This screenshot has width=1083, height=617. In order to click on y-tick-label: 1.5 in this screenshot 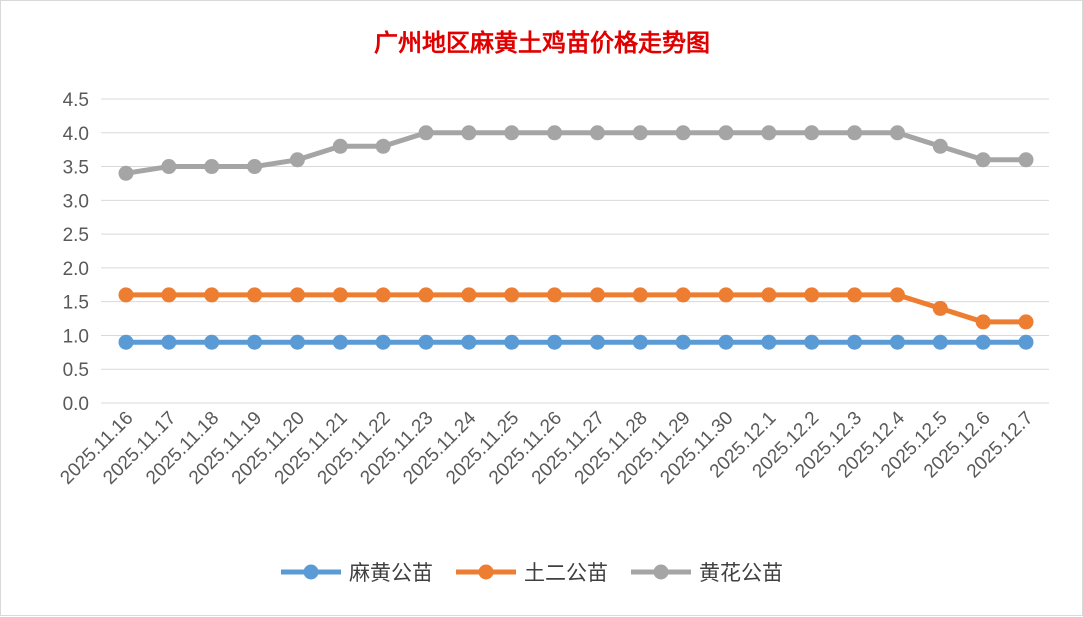, I will do `click(76, 303)`.